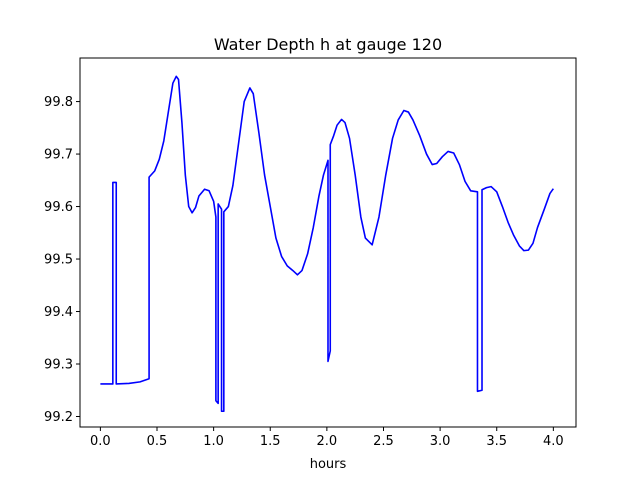  I want to click on x-tick-label: 1.5, so click(270, 441).